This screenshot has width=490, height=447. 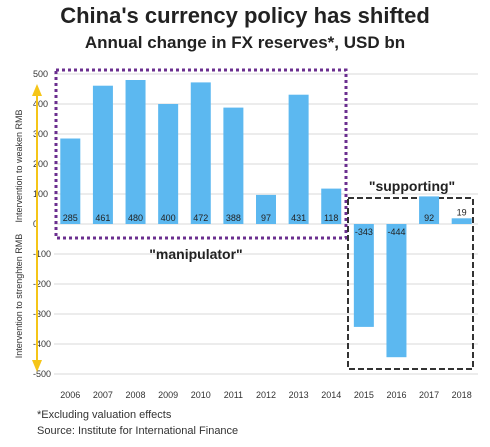 What do you see at coordinates (40, 164) in the screenshot?
I see `y-tick-label: 200` at bounding box center [40, 164].